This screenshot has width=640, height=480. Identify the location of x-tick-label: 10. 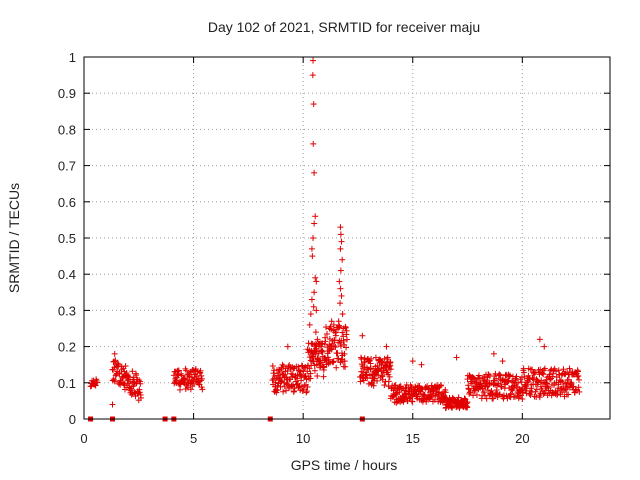
(303, 438).